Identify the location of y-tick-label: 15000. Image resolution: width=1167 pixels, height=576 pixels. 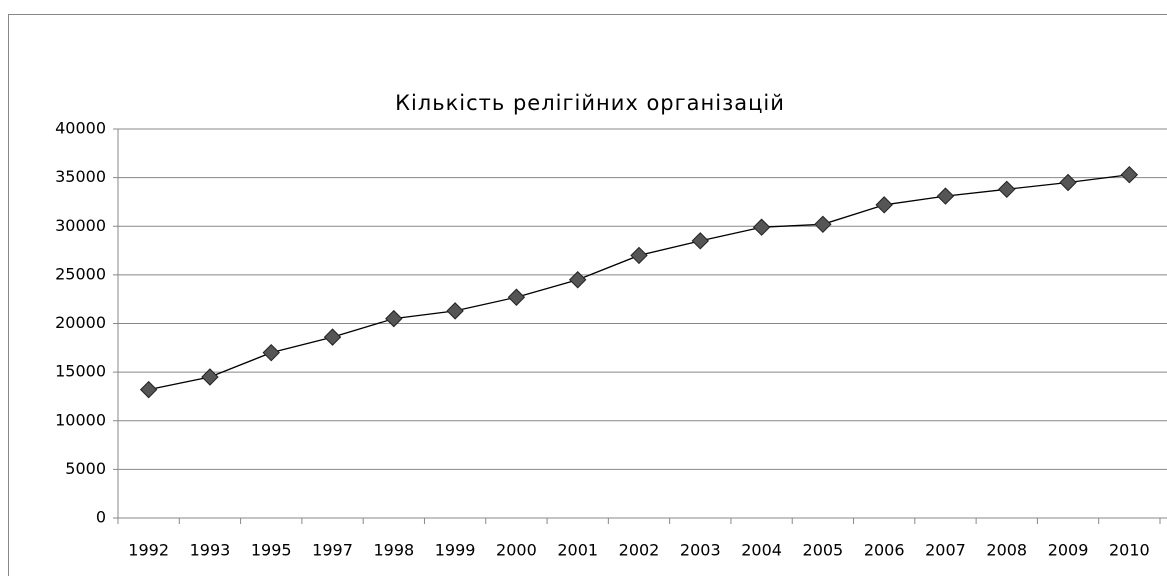
(80, 371).